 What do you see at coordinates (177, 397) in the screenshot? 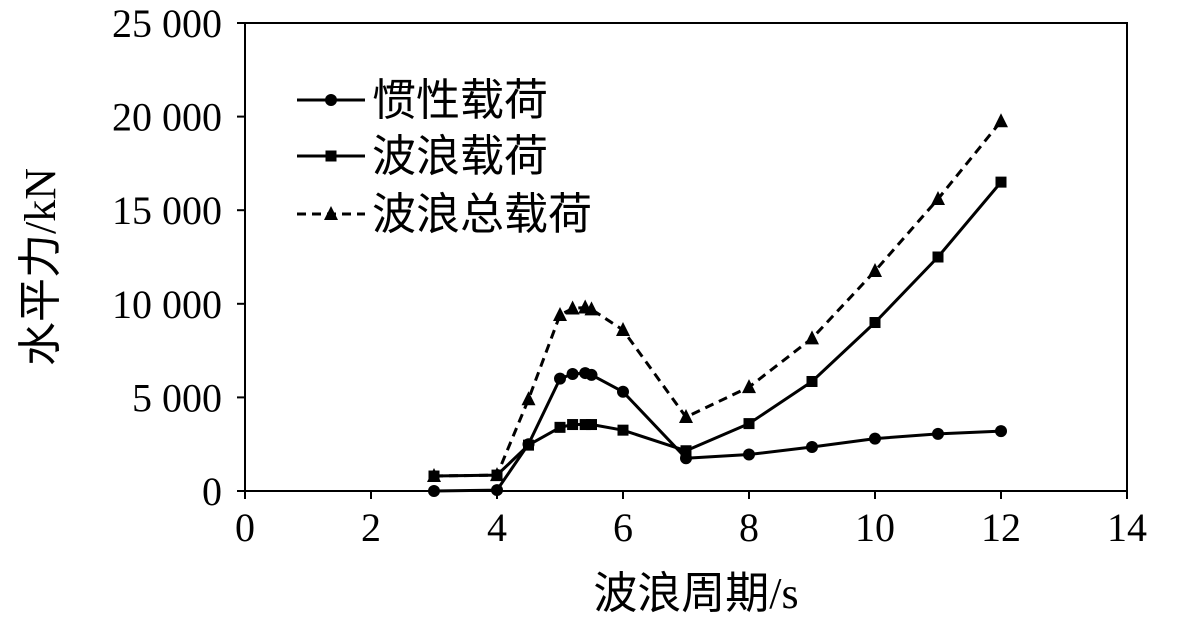
I see `y-tick-label: 5 000` at bounding box center [177, 397].